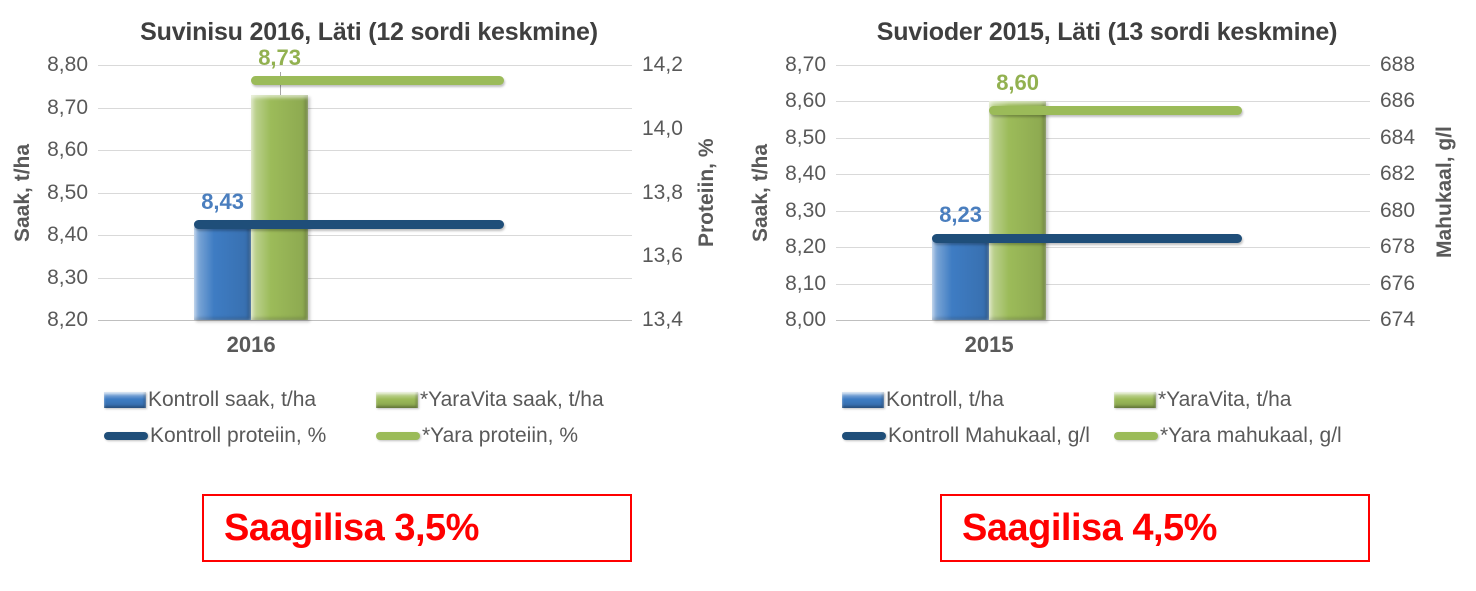  I want to click on chart-title: Suvinisu 2016, Läti (12 sordi keskmine), so click(369, 32).